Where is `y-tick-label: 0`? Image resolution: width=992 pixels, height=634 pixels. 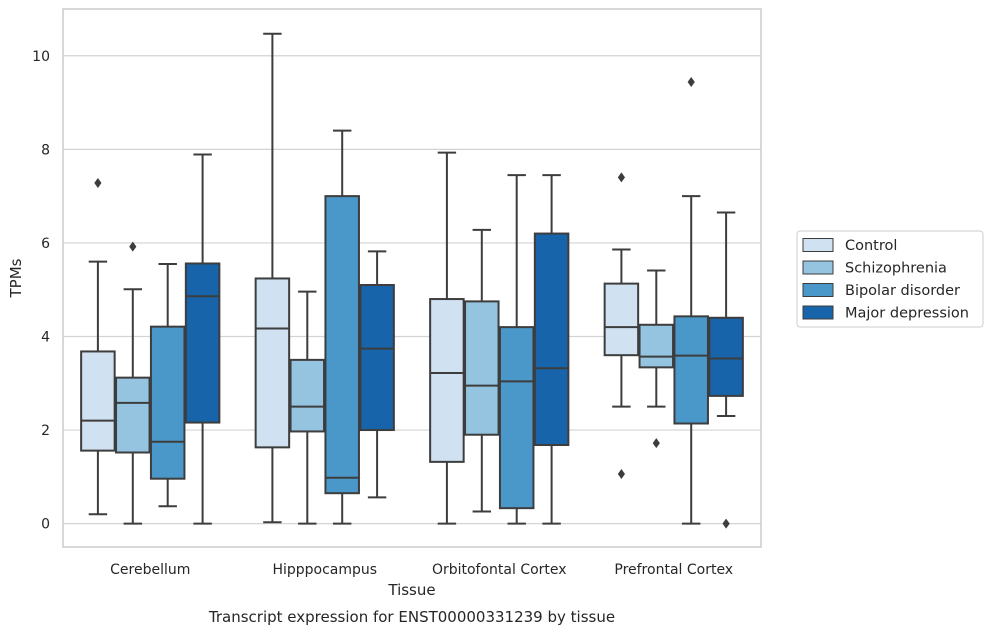 y-tick-label: 0 is located at coordinates (45, 525).